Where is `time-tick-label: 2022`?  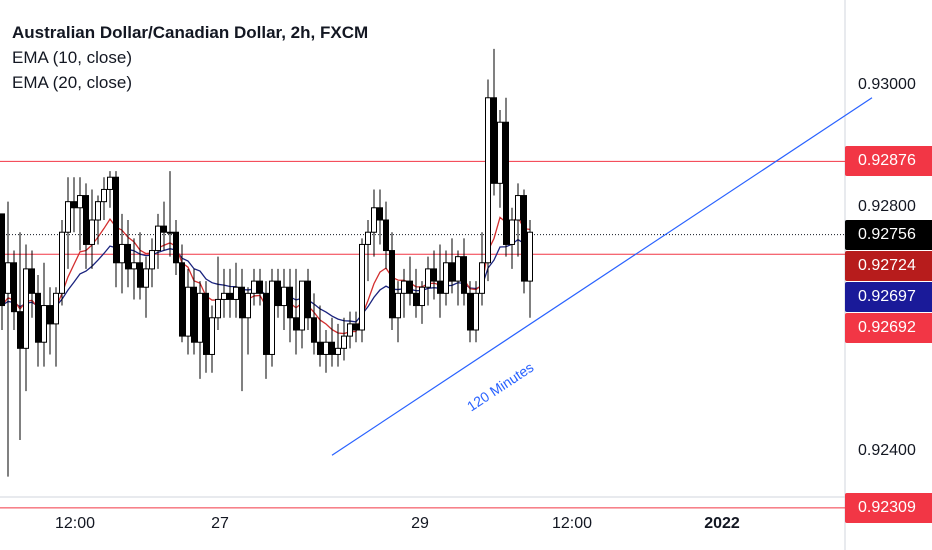
time-tick-label: 2022 is located at coordinates (722, 523).